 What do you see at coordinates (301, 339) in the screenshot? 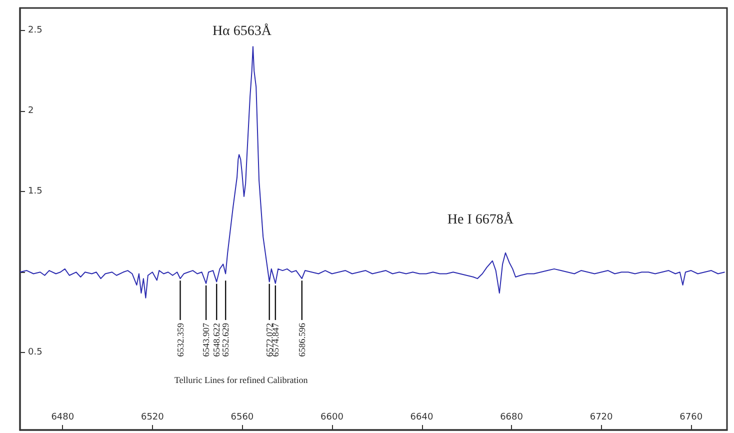
I see `annotation: 6586.596` at bounding box center [301, 339].